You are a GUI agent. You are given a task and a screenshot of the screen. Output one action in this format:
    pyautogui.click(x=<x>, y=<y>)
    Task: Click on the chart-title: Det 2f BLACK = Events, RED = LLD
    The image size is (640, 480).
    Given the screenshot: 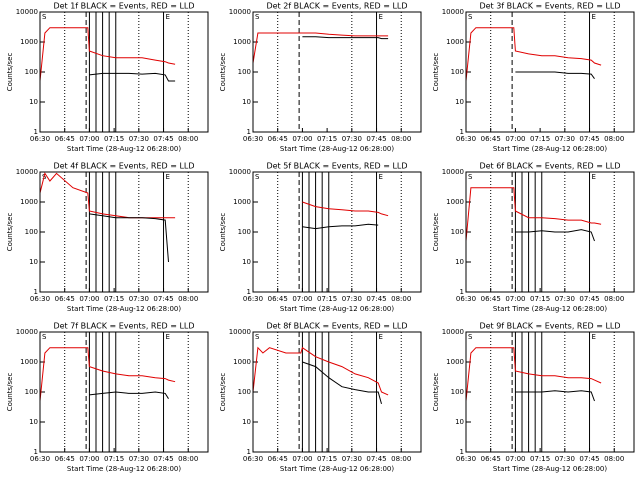 What is the action you would take?
    pyautogui.click(x=336, y=6)
    